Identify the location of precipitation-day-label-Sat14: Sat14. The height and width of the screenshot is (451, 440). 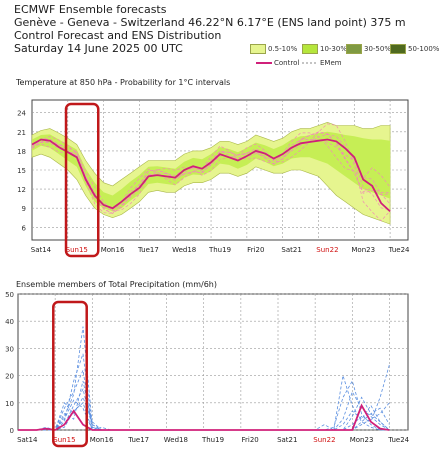
(27, 440).